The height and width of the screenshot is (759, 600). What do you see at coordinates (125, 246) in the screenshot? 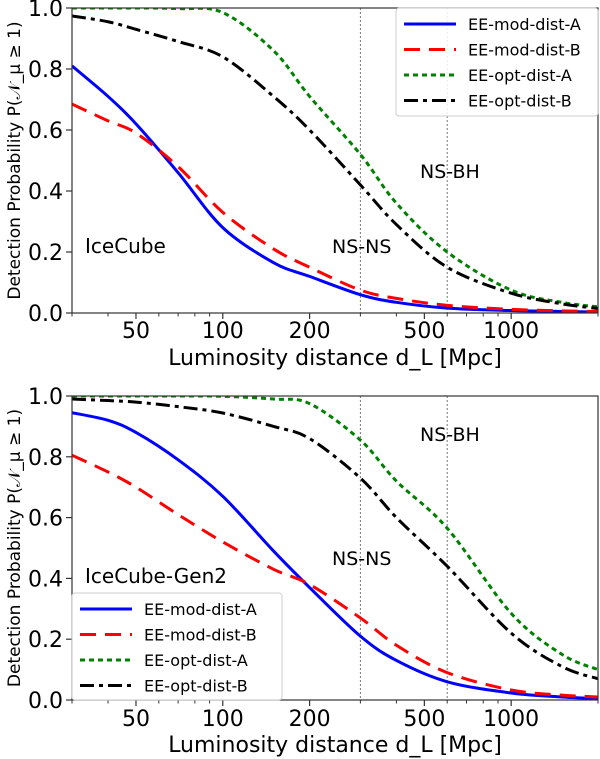
I see `panel-label: IceCube` at bounding box center [125, 246].